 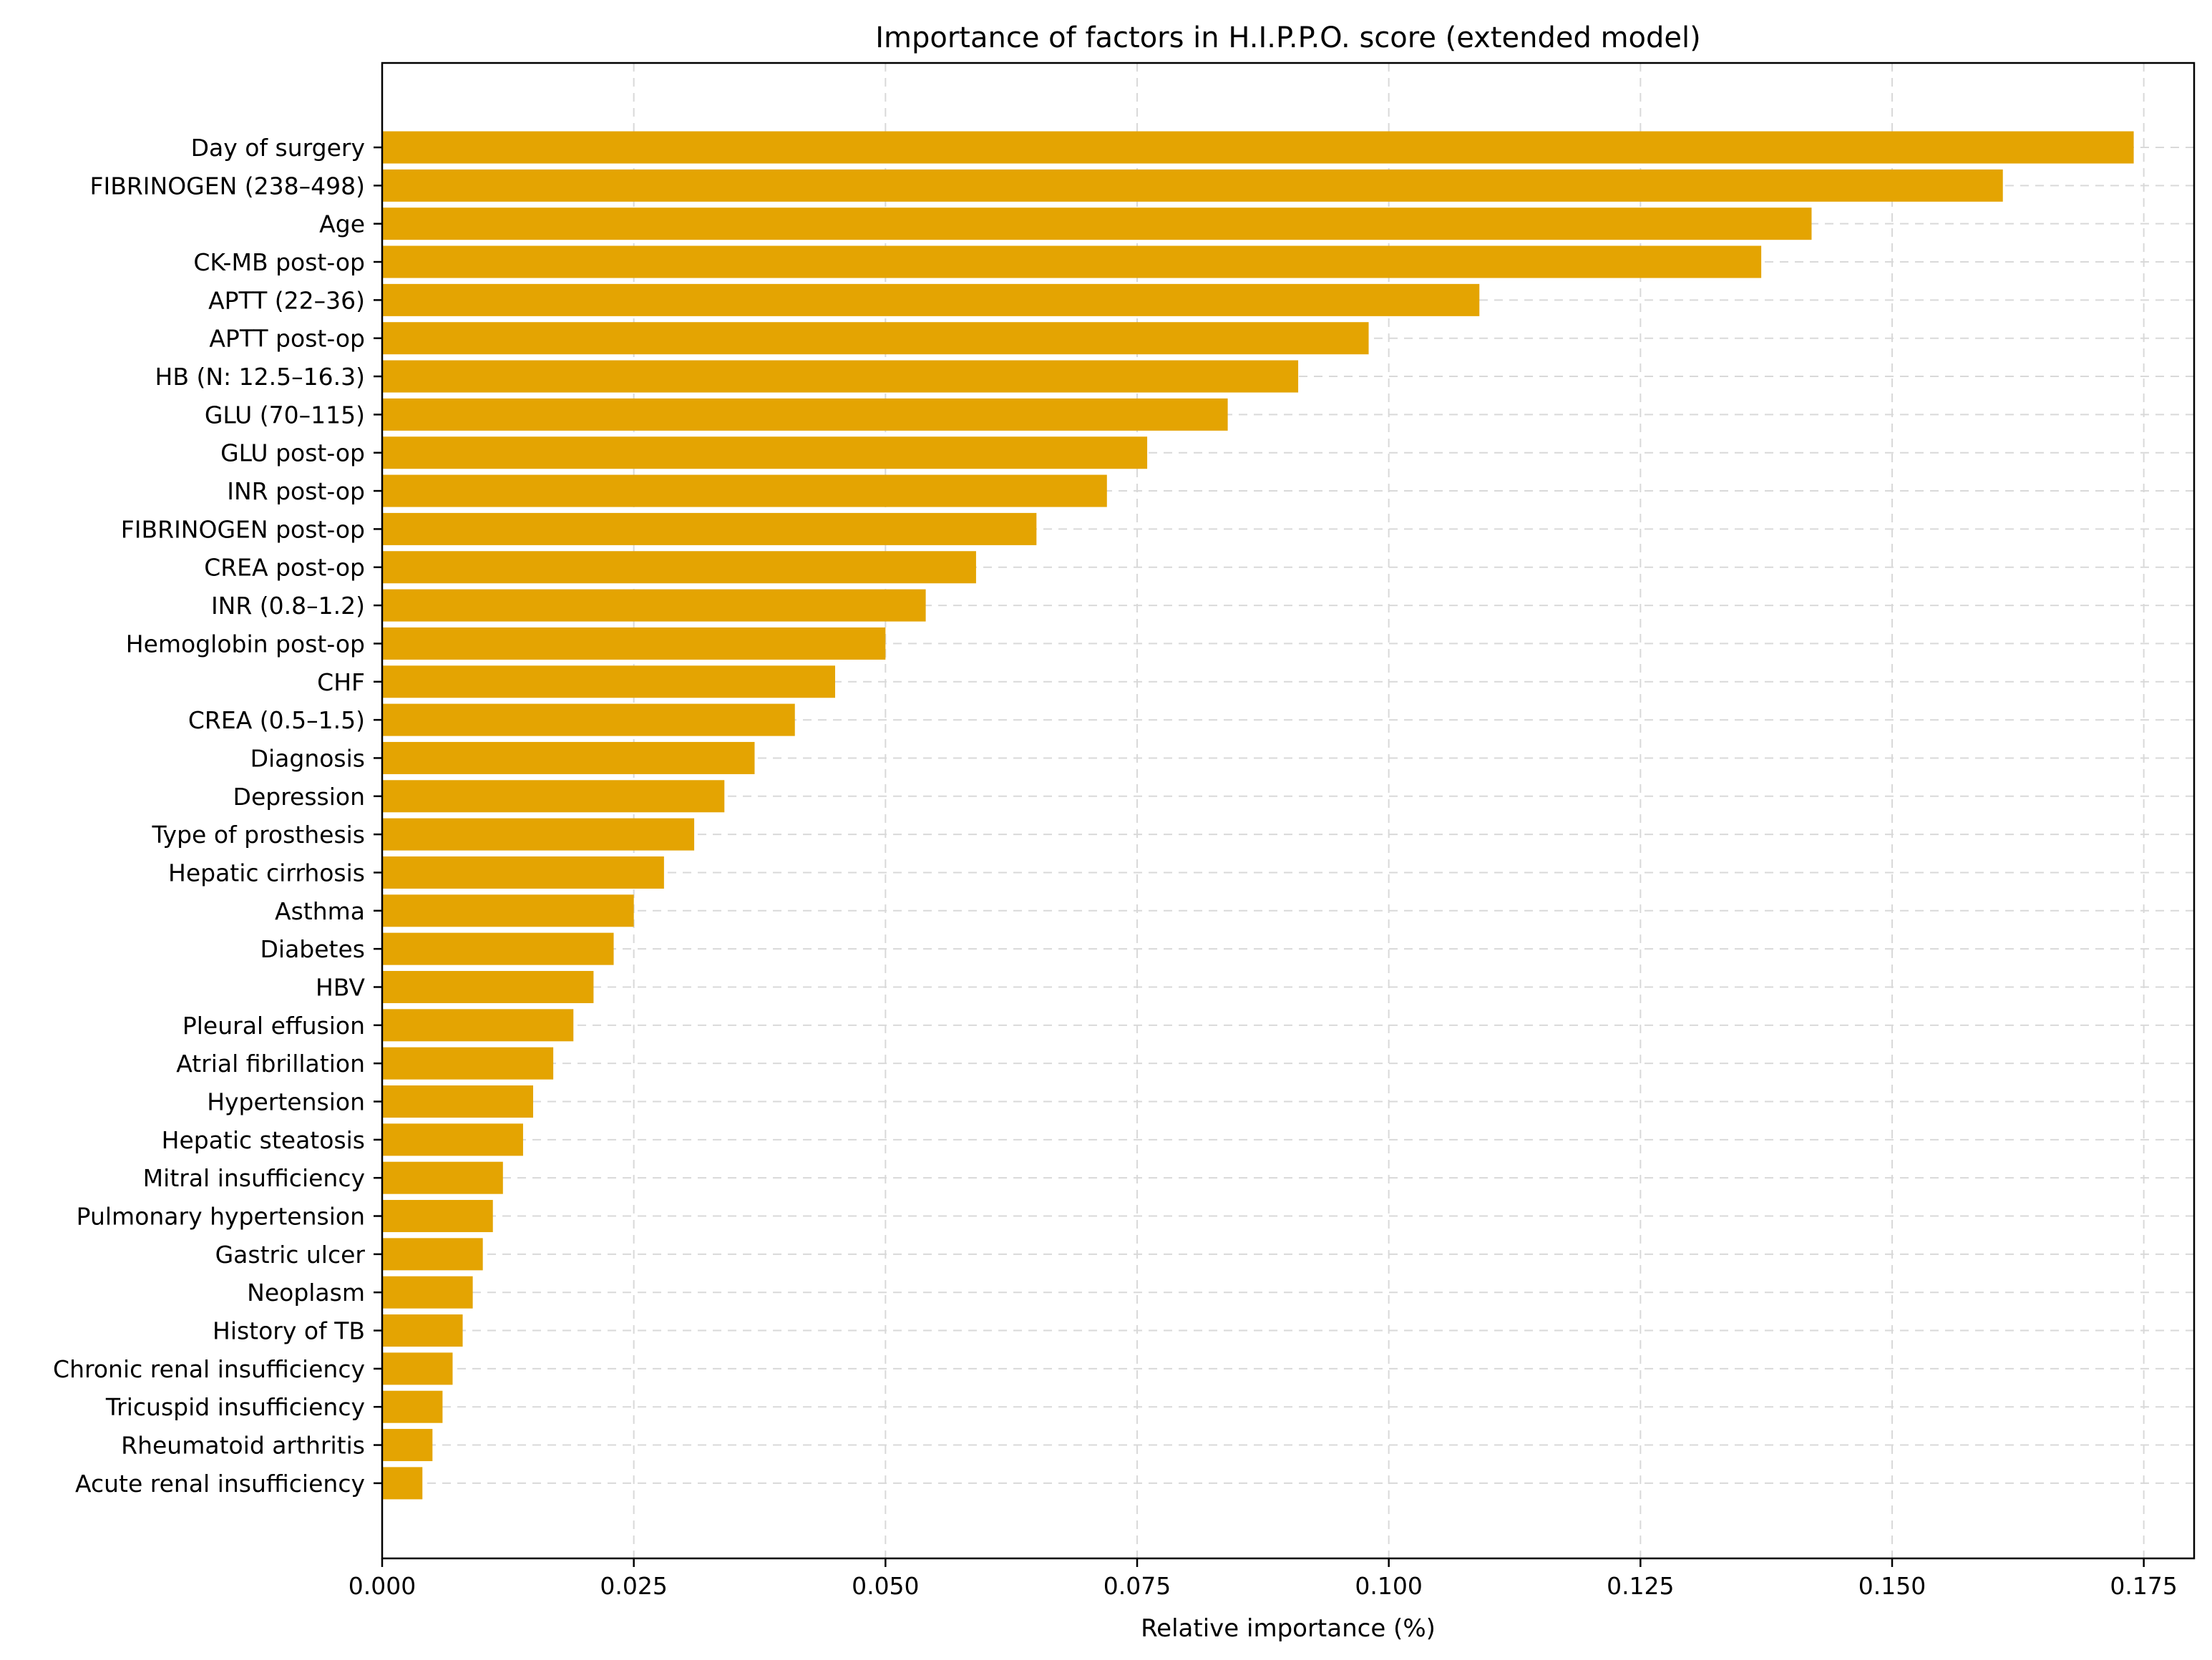 What do you see at coordinates (289, 1331) in the screenshot?
I see `y-tick-label: History of TB` at bounding box center [289, 1331].